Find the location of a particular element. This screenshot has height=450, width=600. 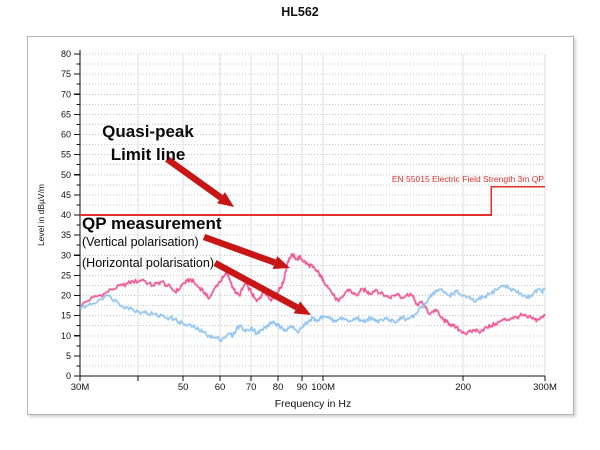

annotation-quasi-peak-line2: Limit line is located at coordinates (148, 154).